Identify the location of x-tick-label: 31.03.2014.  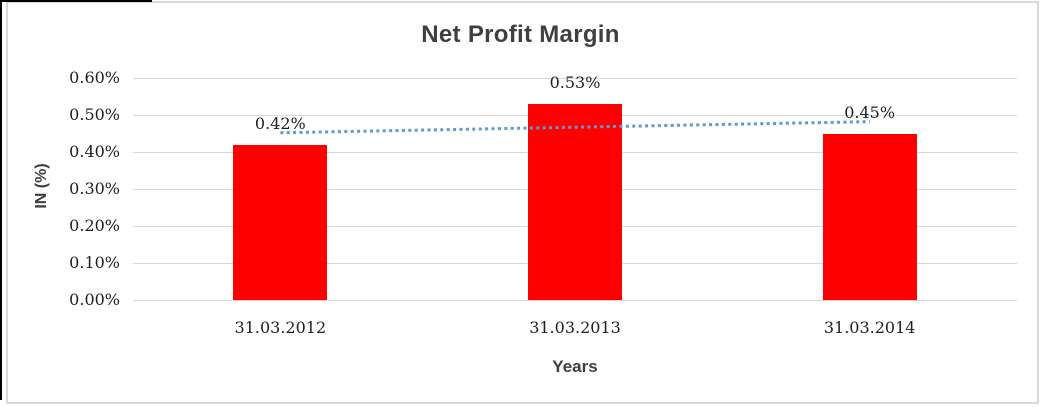
(869, 327).